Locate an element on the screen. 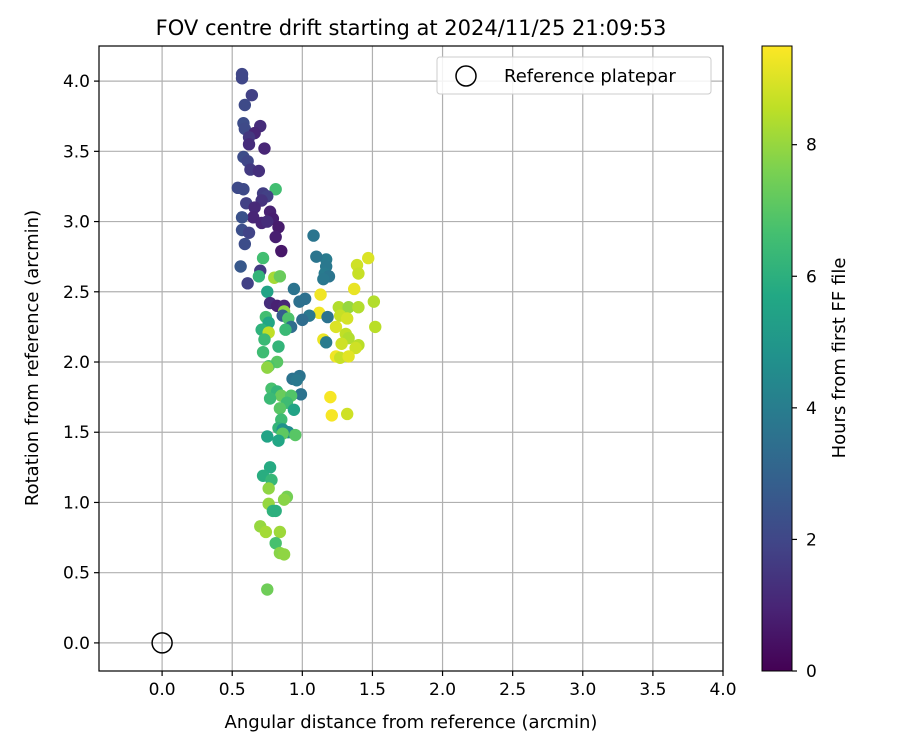 The height and width of the screenshot is (750, 900). legend-box is located at coordinates (574, 75).